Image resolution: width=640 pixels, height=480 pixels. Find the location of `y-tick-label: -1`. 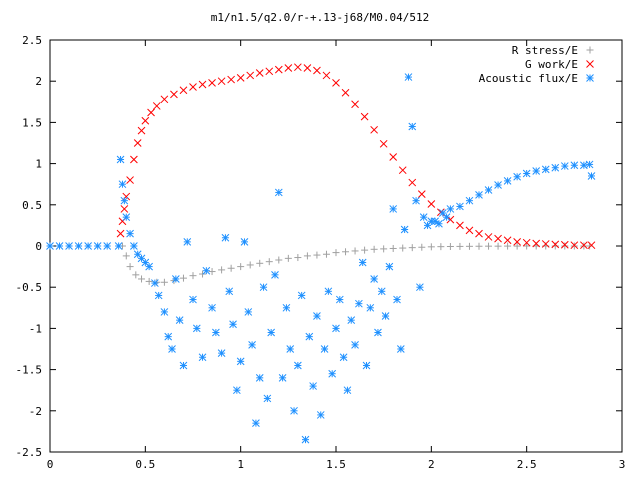

y-tick-label: -1 is located at coordinates (35, 328).